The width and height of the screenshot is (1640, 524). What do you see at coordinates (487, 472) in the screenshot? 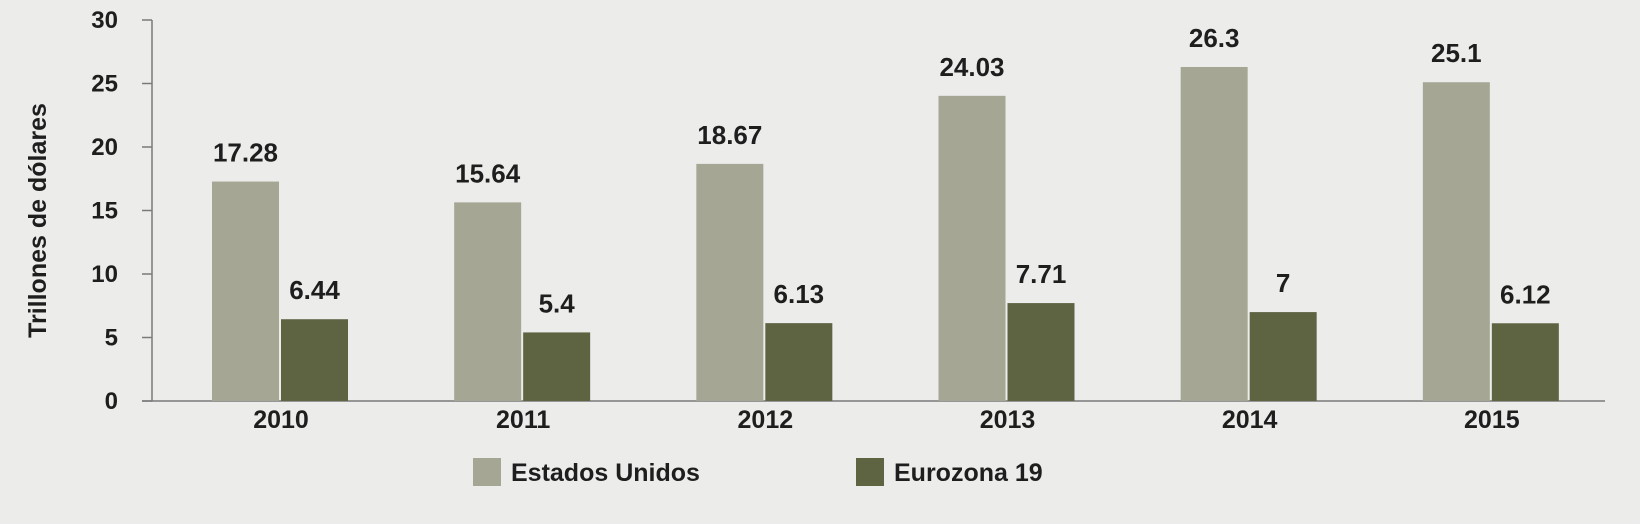
I see `legend-swatch-estados-unidos` at bounding box center [487, 472].